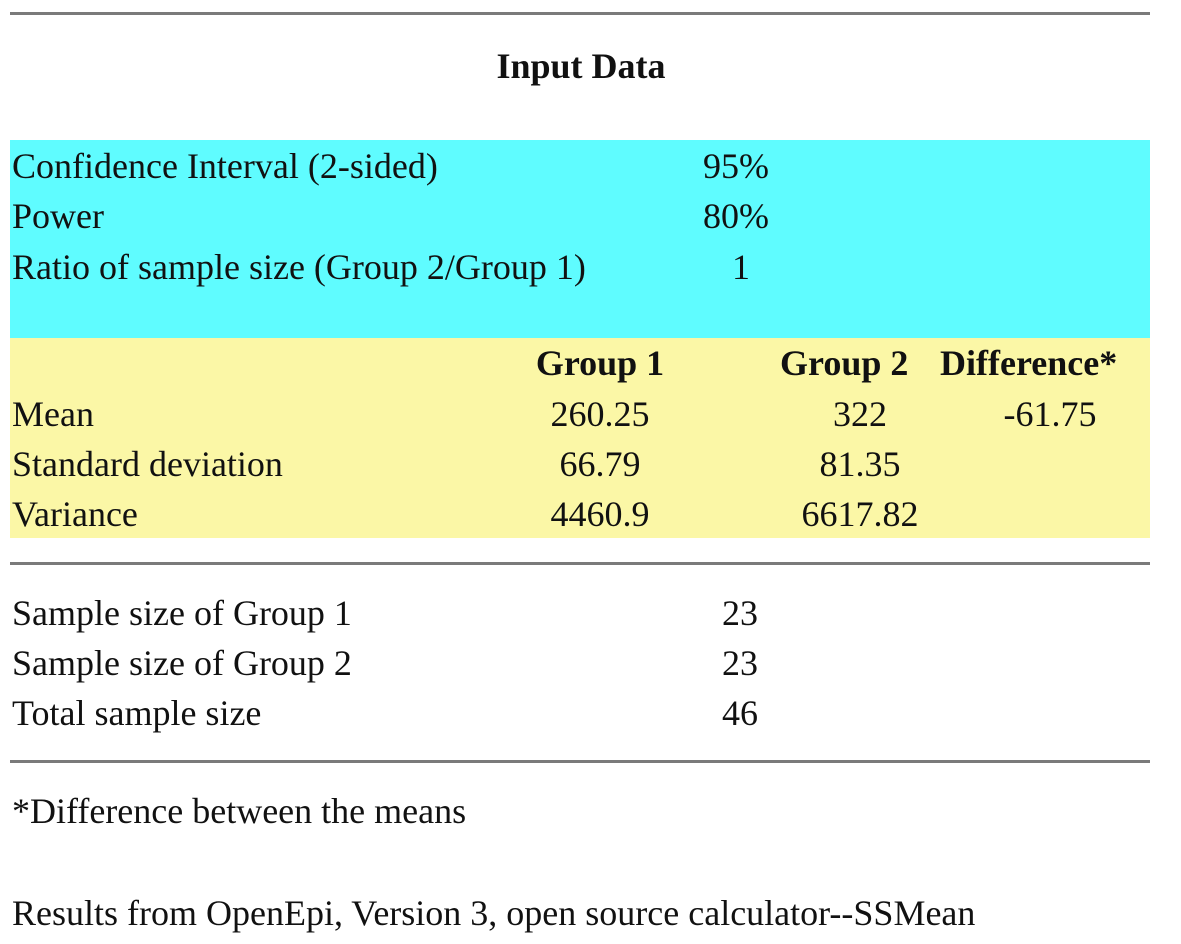  What do you see at coordinates (844, 363) in the screenshot?
I see `column-header-group-2: Group 2` at bounding box center [844, 363].